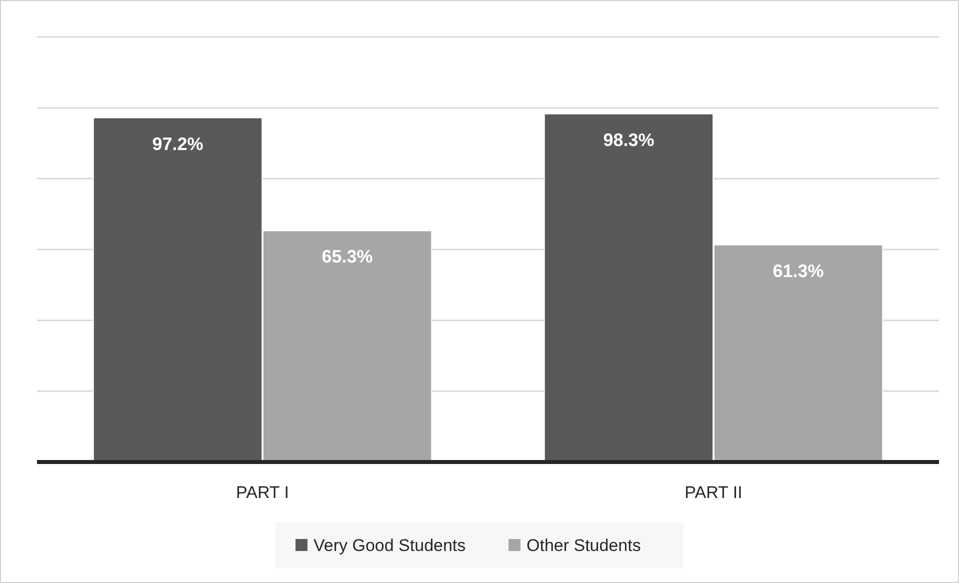 Image resolution: width=959 pixels, height=583 pixels. I want to click on data-label: 65.3%, so click(347, 256).